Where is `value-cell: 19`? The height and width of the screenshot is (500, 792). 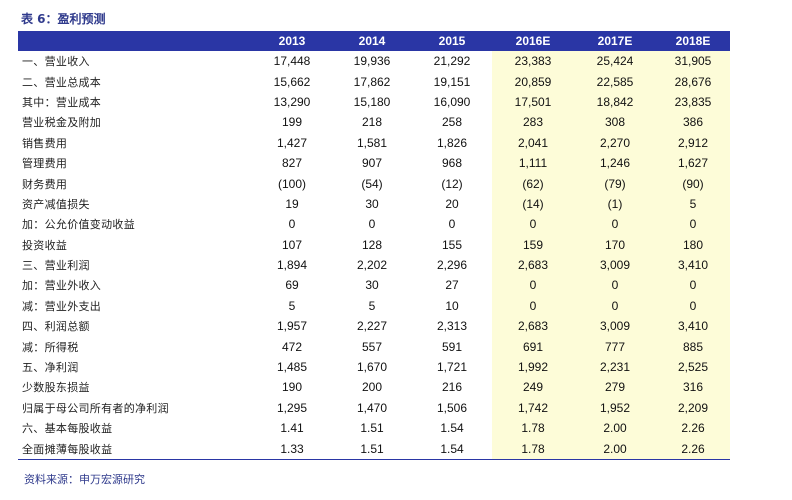 value-cell: 19 is located at coordinates (292, 203).